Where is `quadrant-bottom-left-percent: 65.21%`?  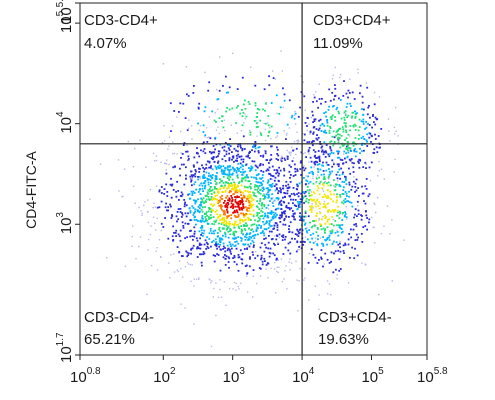
quadrant-bottom-left-percent: 65.21% is located at coordinates (109, 339).